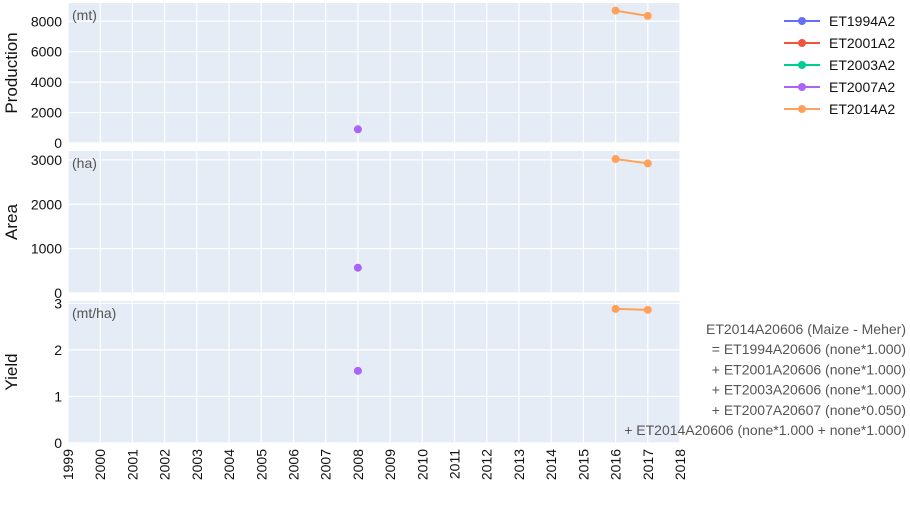 This screenshot has height=520, width=910. Describe the element at coordinates (46, 21) in the screenshot. I see `y-tick-label: 8000` at that location.